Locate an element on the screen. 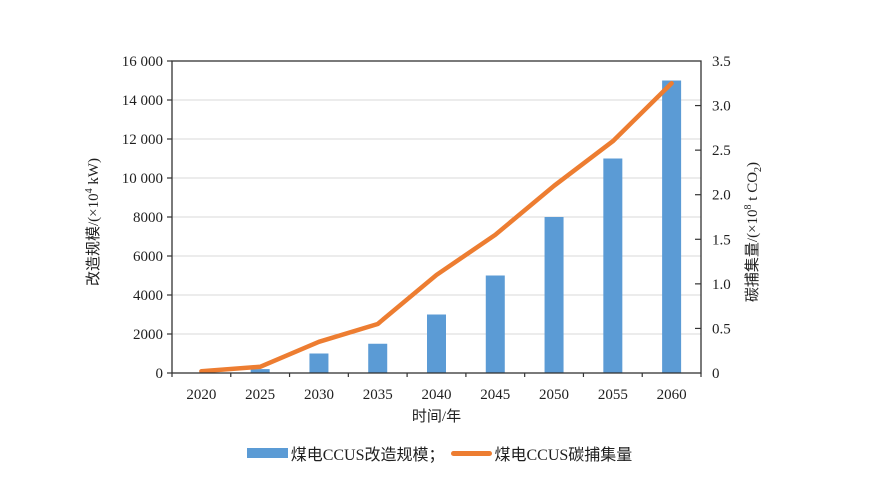 The width and height of the screenshot is (879, 501). right-axis-tick-label: 0 is located at coordinates (716, 374).